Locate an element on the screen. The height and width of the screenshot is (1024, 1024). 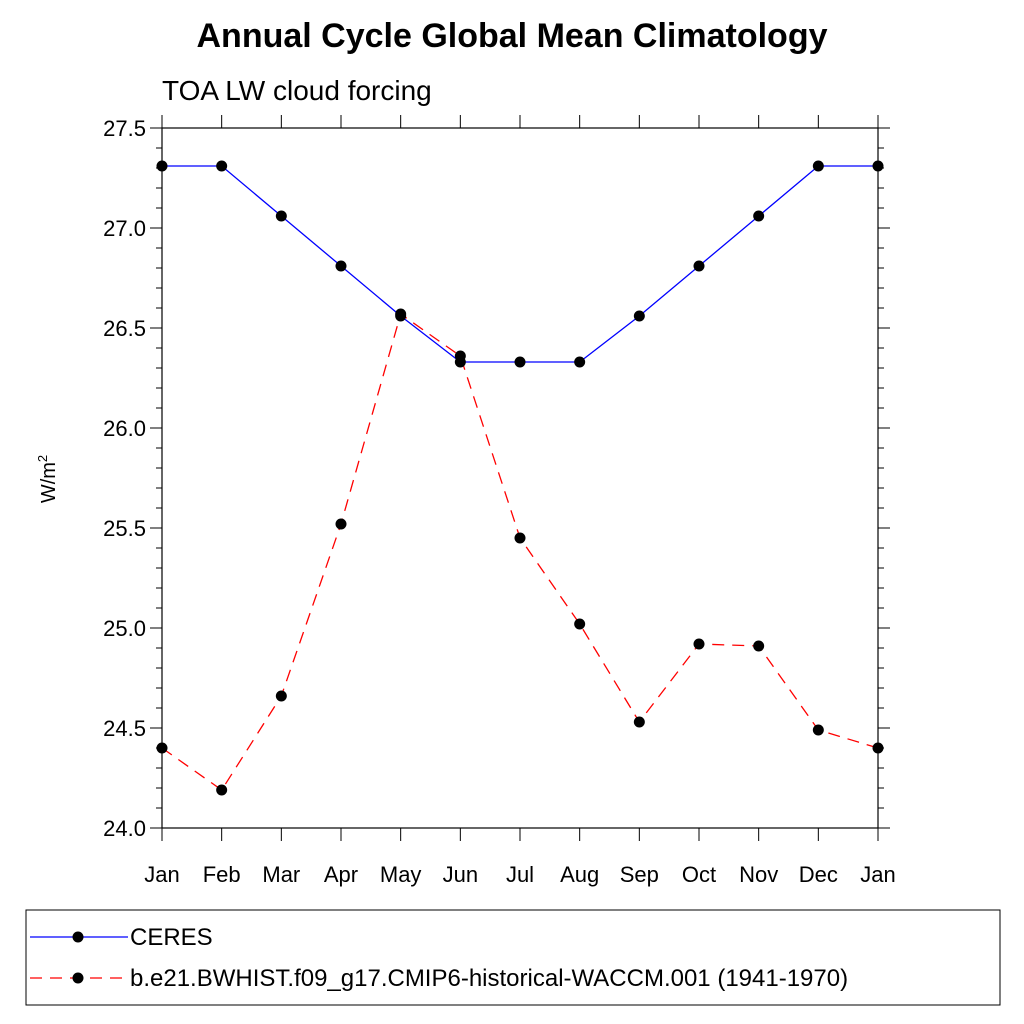
x-tick-label: Mar is located at coordinates (281, 874).